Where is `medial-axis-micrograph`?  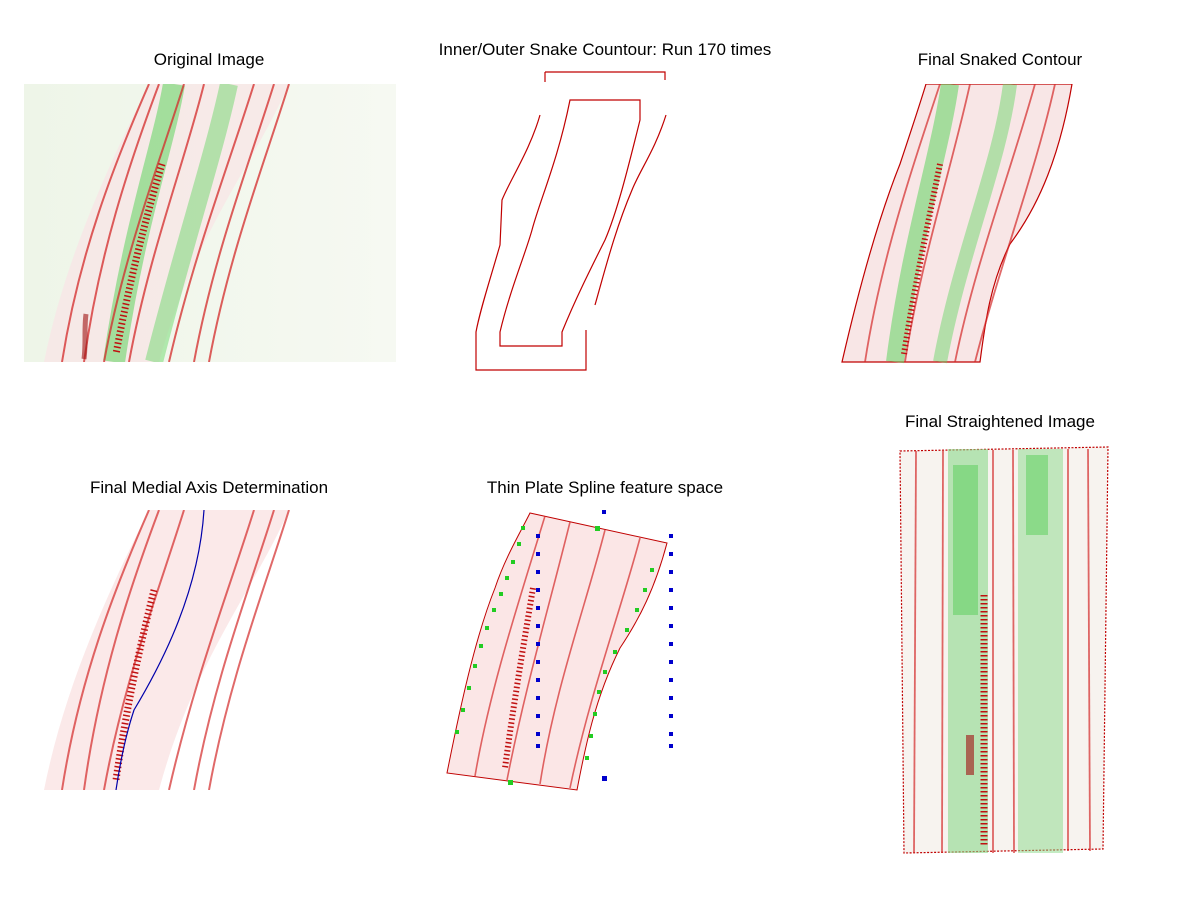 medial-axis-micrograph is located at coordinates (210, 650).